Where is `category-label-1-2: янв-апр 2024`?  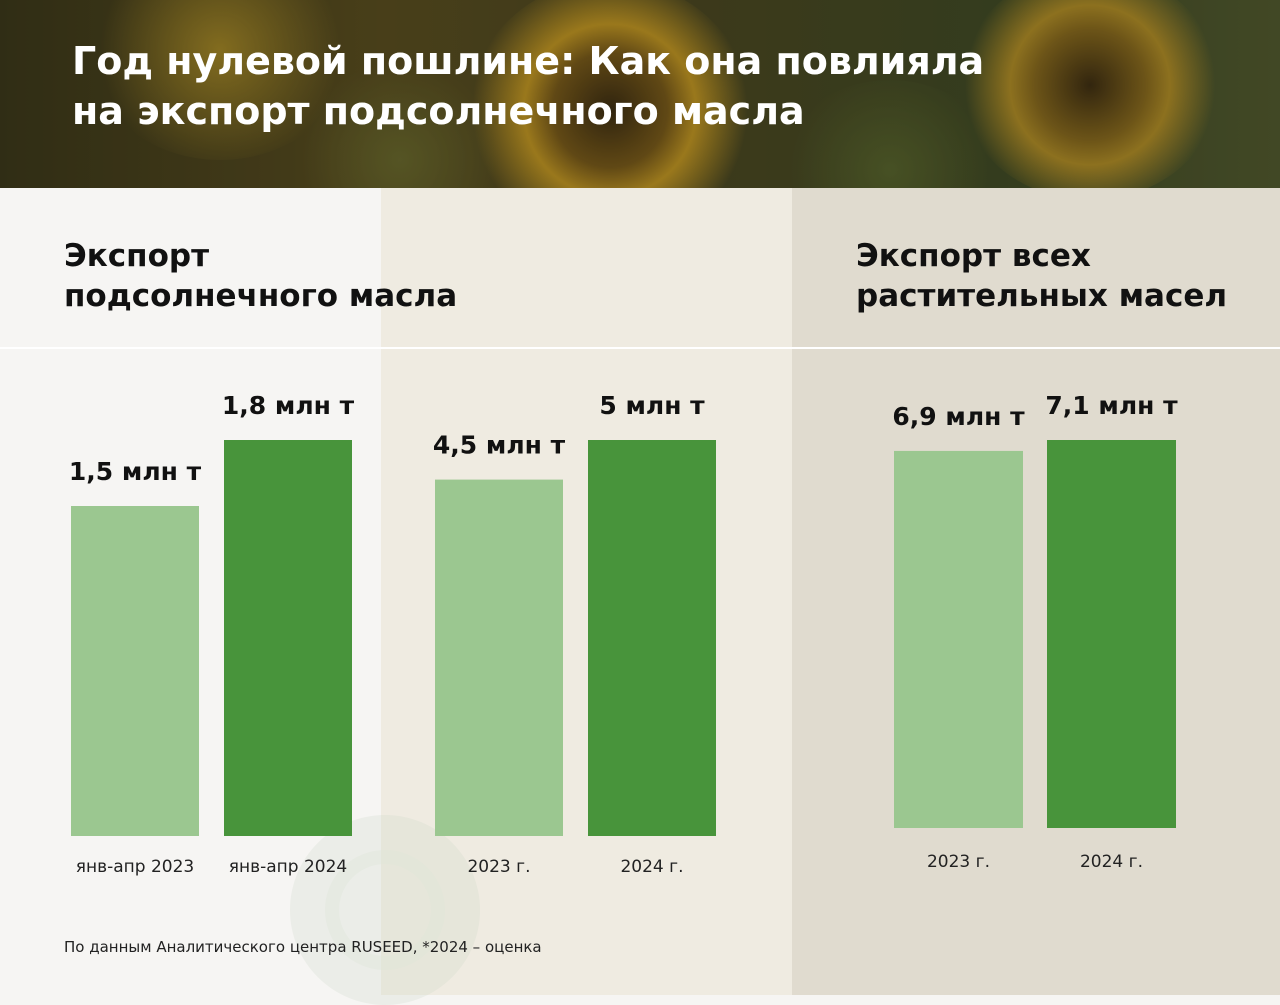 category-label-1-2: янв-апр 2024 is located at coordinates (288, 867).